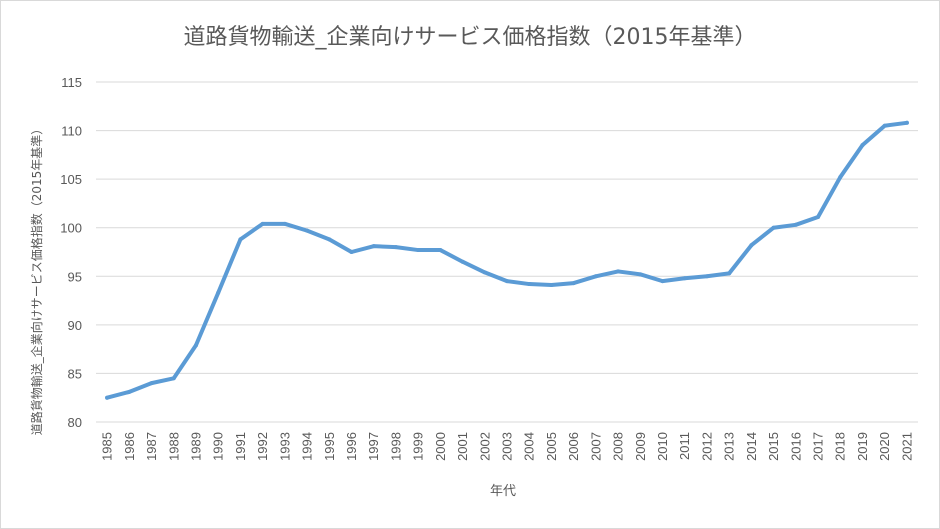 The image size is (940, 529). What do you see at coordinates (262, 446) in the screenshot?
I see `x-tick-label: 1992` at bounding box center [262, 446].